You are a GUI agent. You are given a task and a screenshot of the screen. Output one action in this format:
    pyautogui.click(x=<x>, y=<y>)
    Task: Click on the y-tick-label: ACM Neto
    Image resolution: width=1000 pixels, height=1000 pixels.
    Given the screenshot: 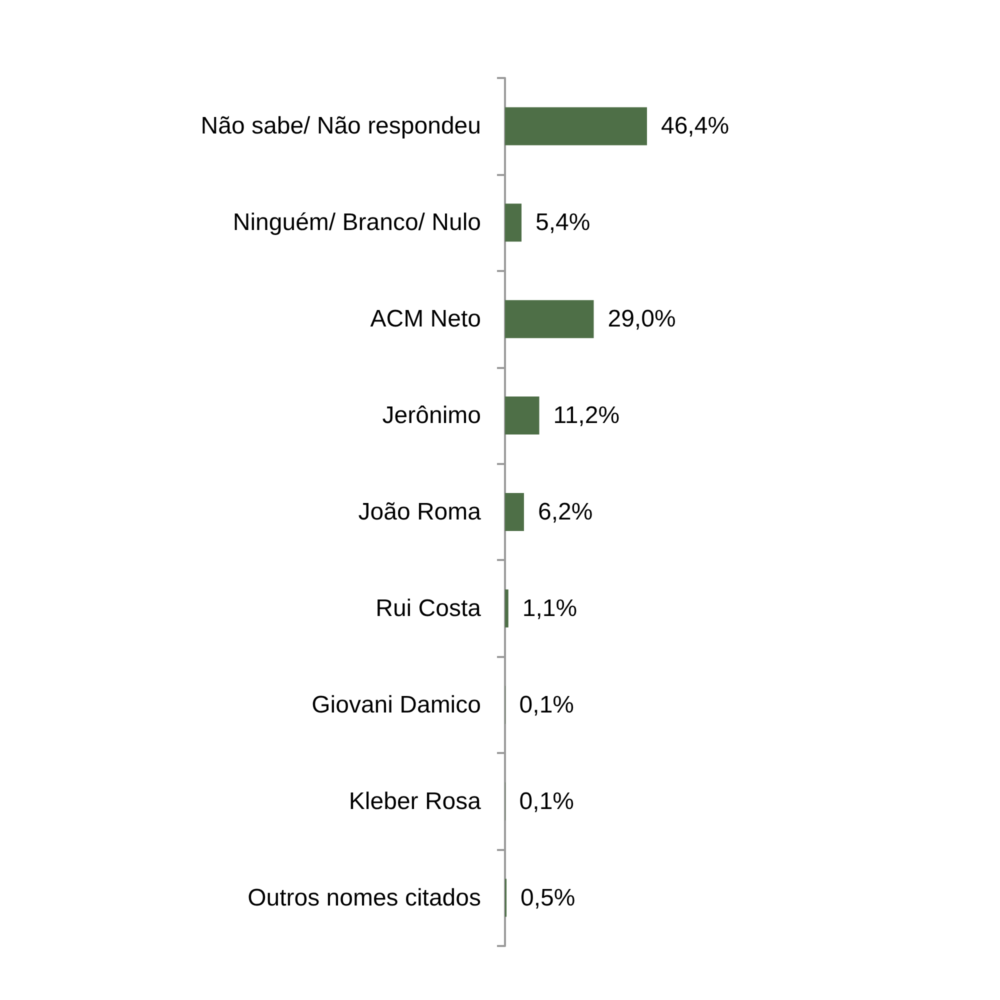 What is the action you would take?
    pyautogui.click(x=425, y=319)
    